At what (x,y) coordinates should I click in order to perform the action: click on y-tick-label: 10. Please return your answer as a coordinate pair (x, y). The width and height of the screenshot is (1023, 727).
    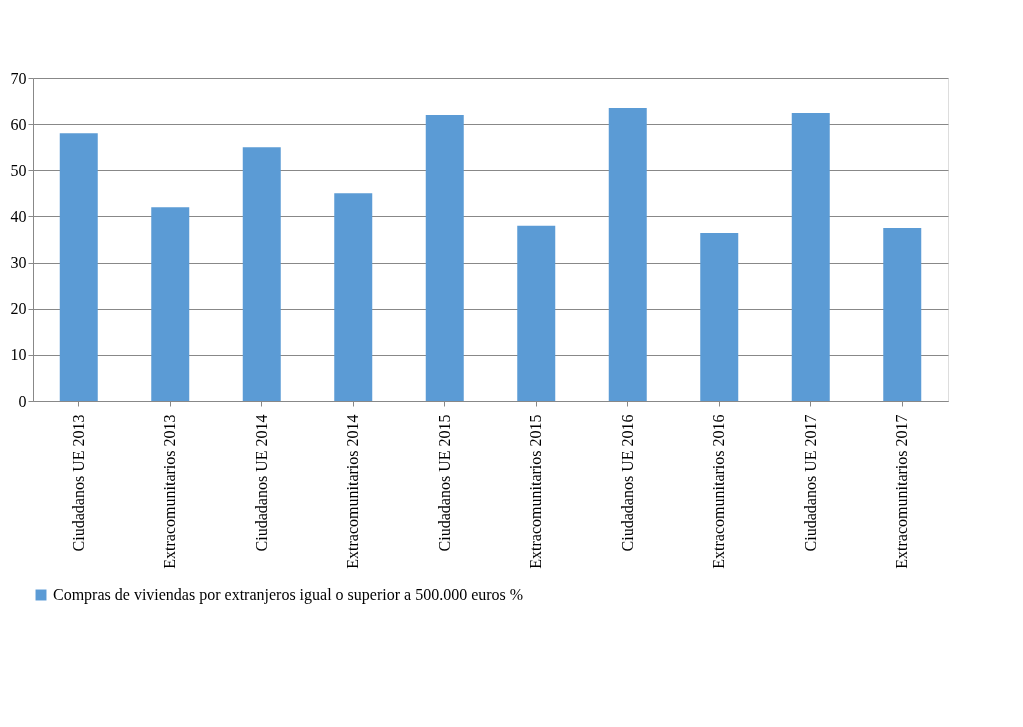
    Looking at the image, I should click on (18, 355).